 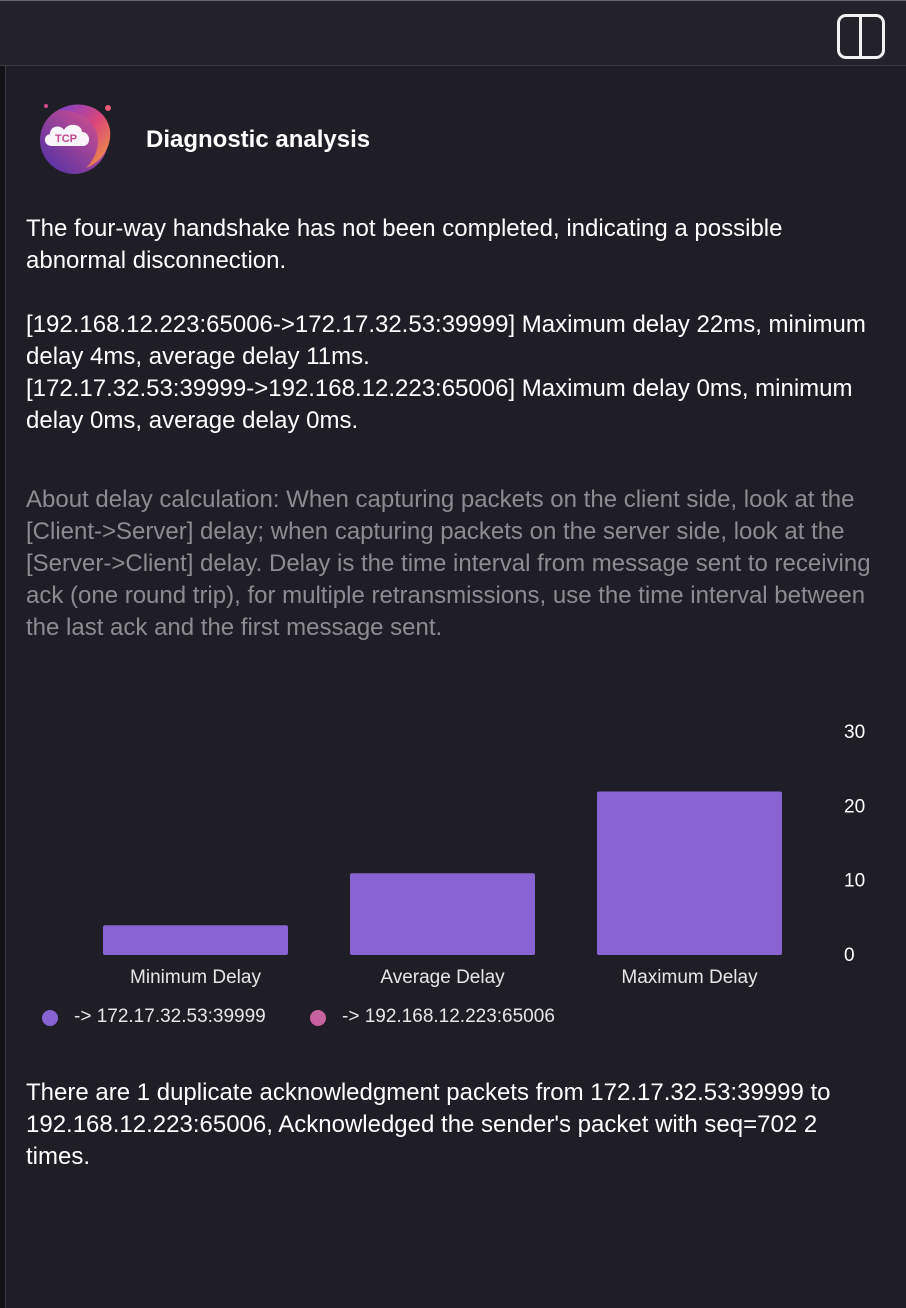 I want to click on x-category-label: Maximum Delay, so click(x=689, y=977).